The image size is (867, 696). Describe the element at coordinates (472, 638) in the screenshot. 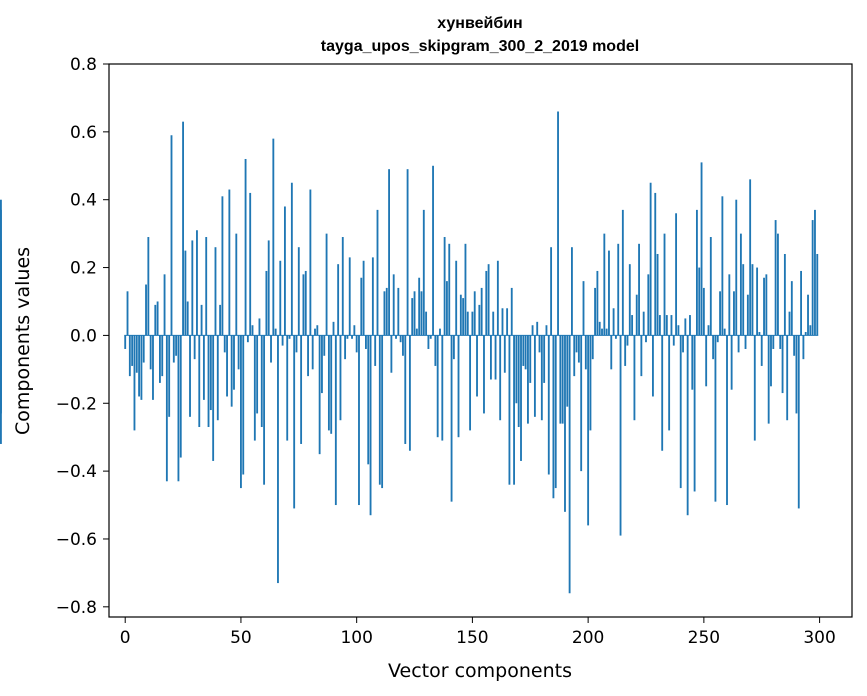

I see `x-tick-label: 150` at that location.